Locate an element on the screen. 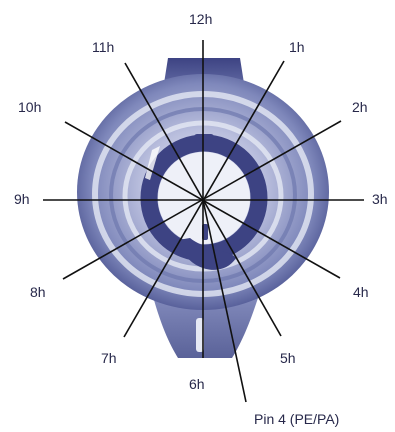  connector-highlight is located at coordinates (152, 163).